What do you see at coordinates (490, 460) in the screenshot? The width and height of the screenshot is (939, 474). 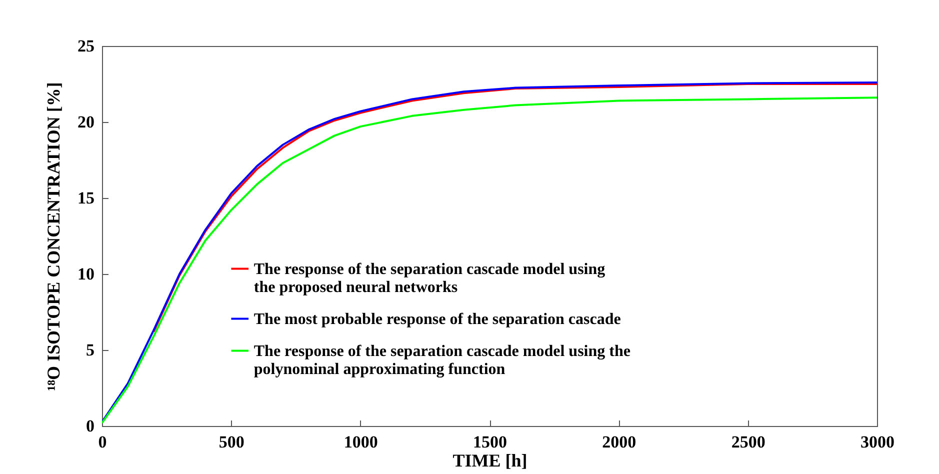 I see `x-axis-title: TIME [h]` at bounding box center [490, 460].